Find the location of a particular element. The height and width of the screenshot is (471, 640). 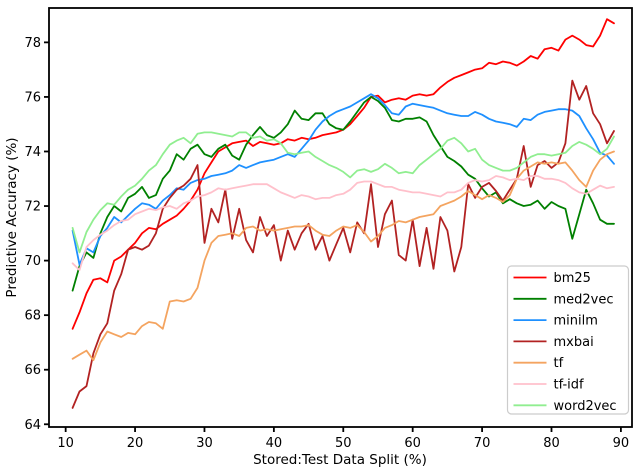

legend-label-mxbai: mxbai is located at coordinates (574, 342).